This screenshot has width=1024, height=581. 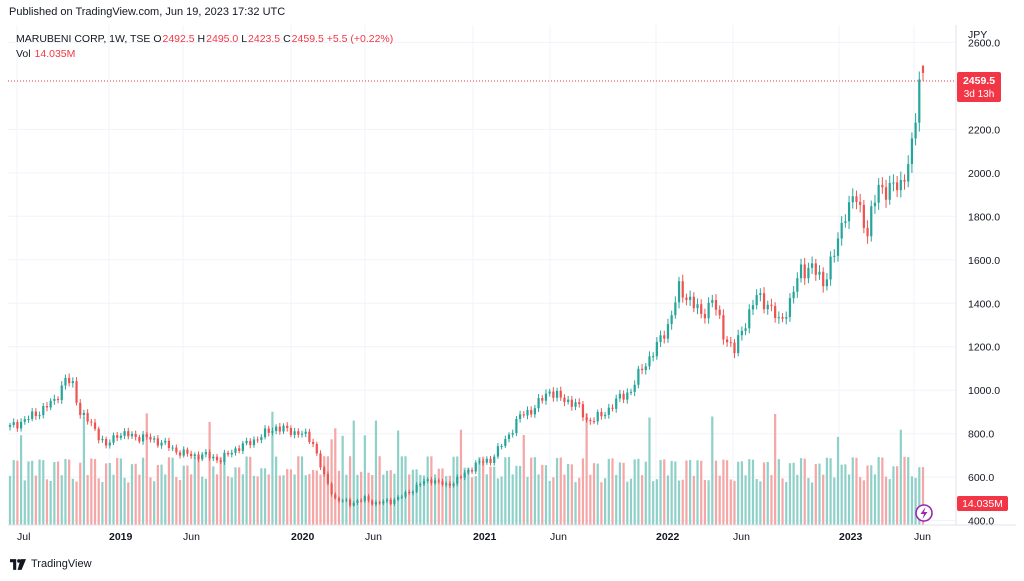 What do you see at coordinates (924, 513) in the screenshot?
I see `lightning-icon` at bounding box center [924, 513].